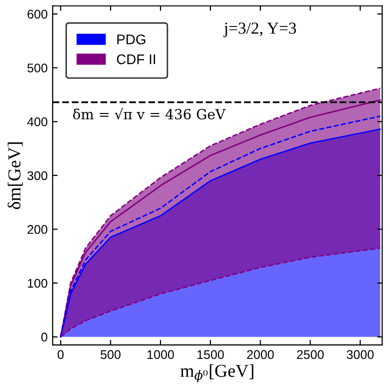 The height and width of the screenshot is (392, 390). Describe the element at coordinates (110, 355) in the screenshot. I see `x-tick-label: 500` at that location.